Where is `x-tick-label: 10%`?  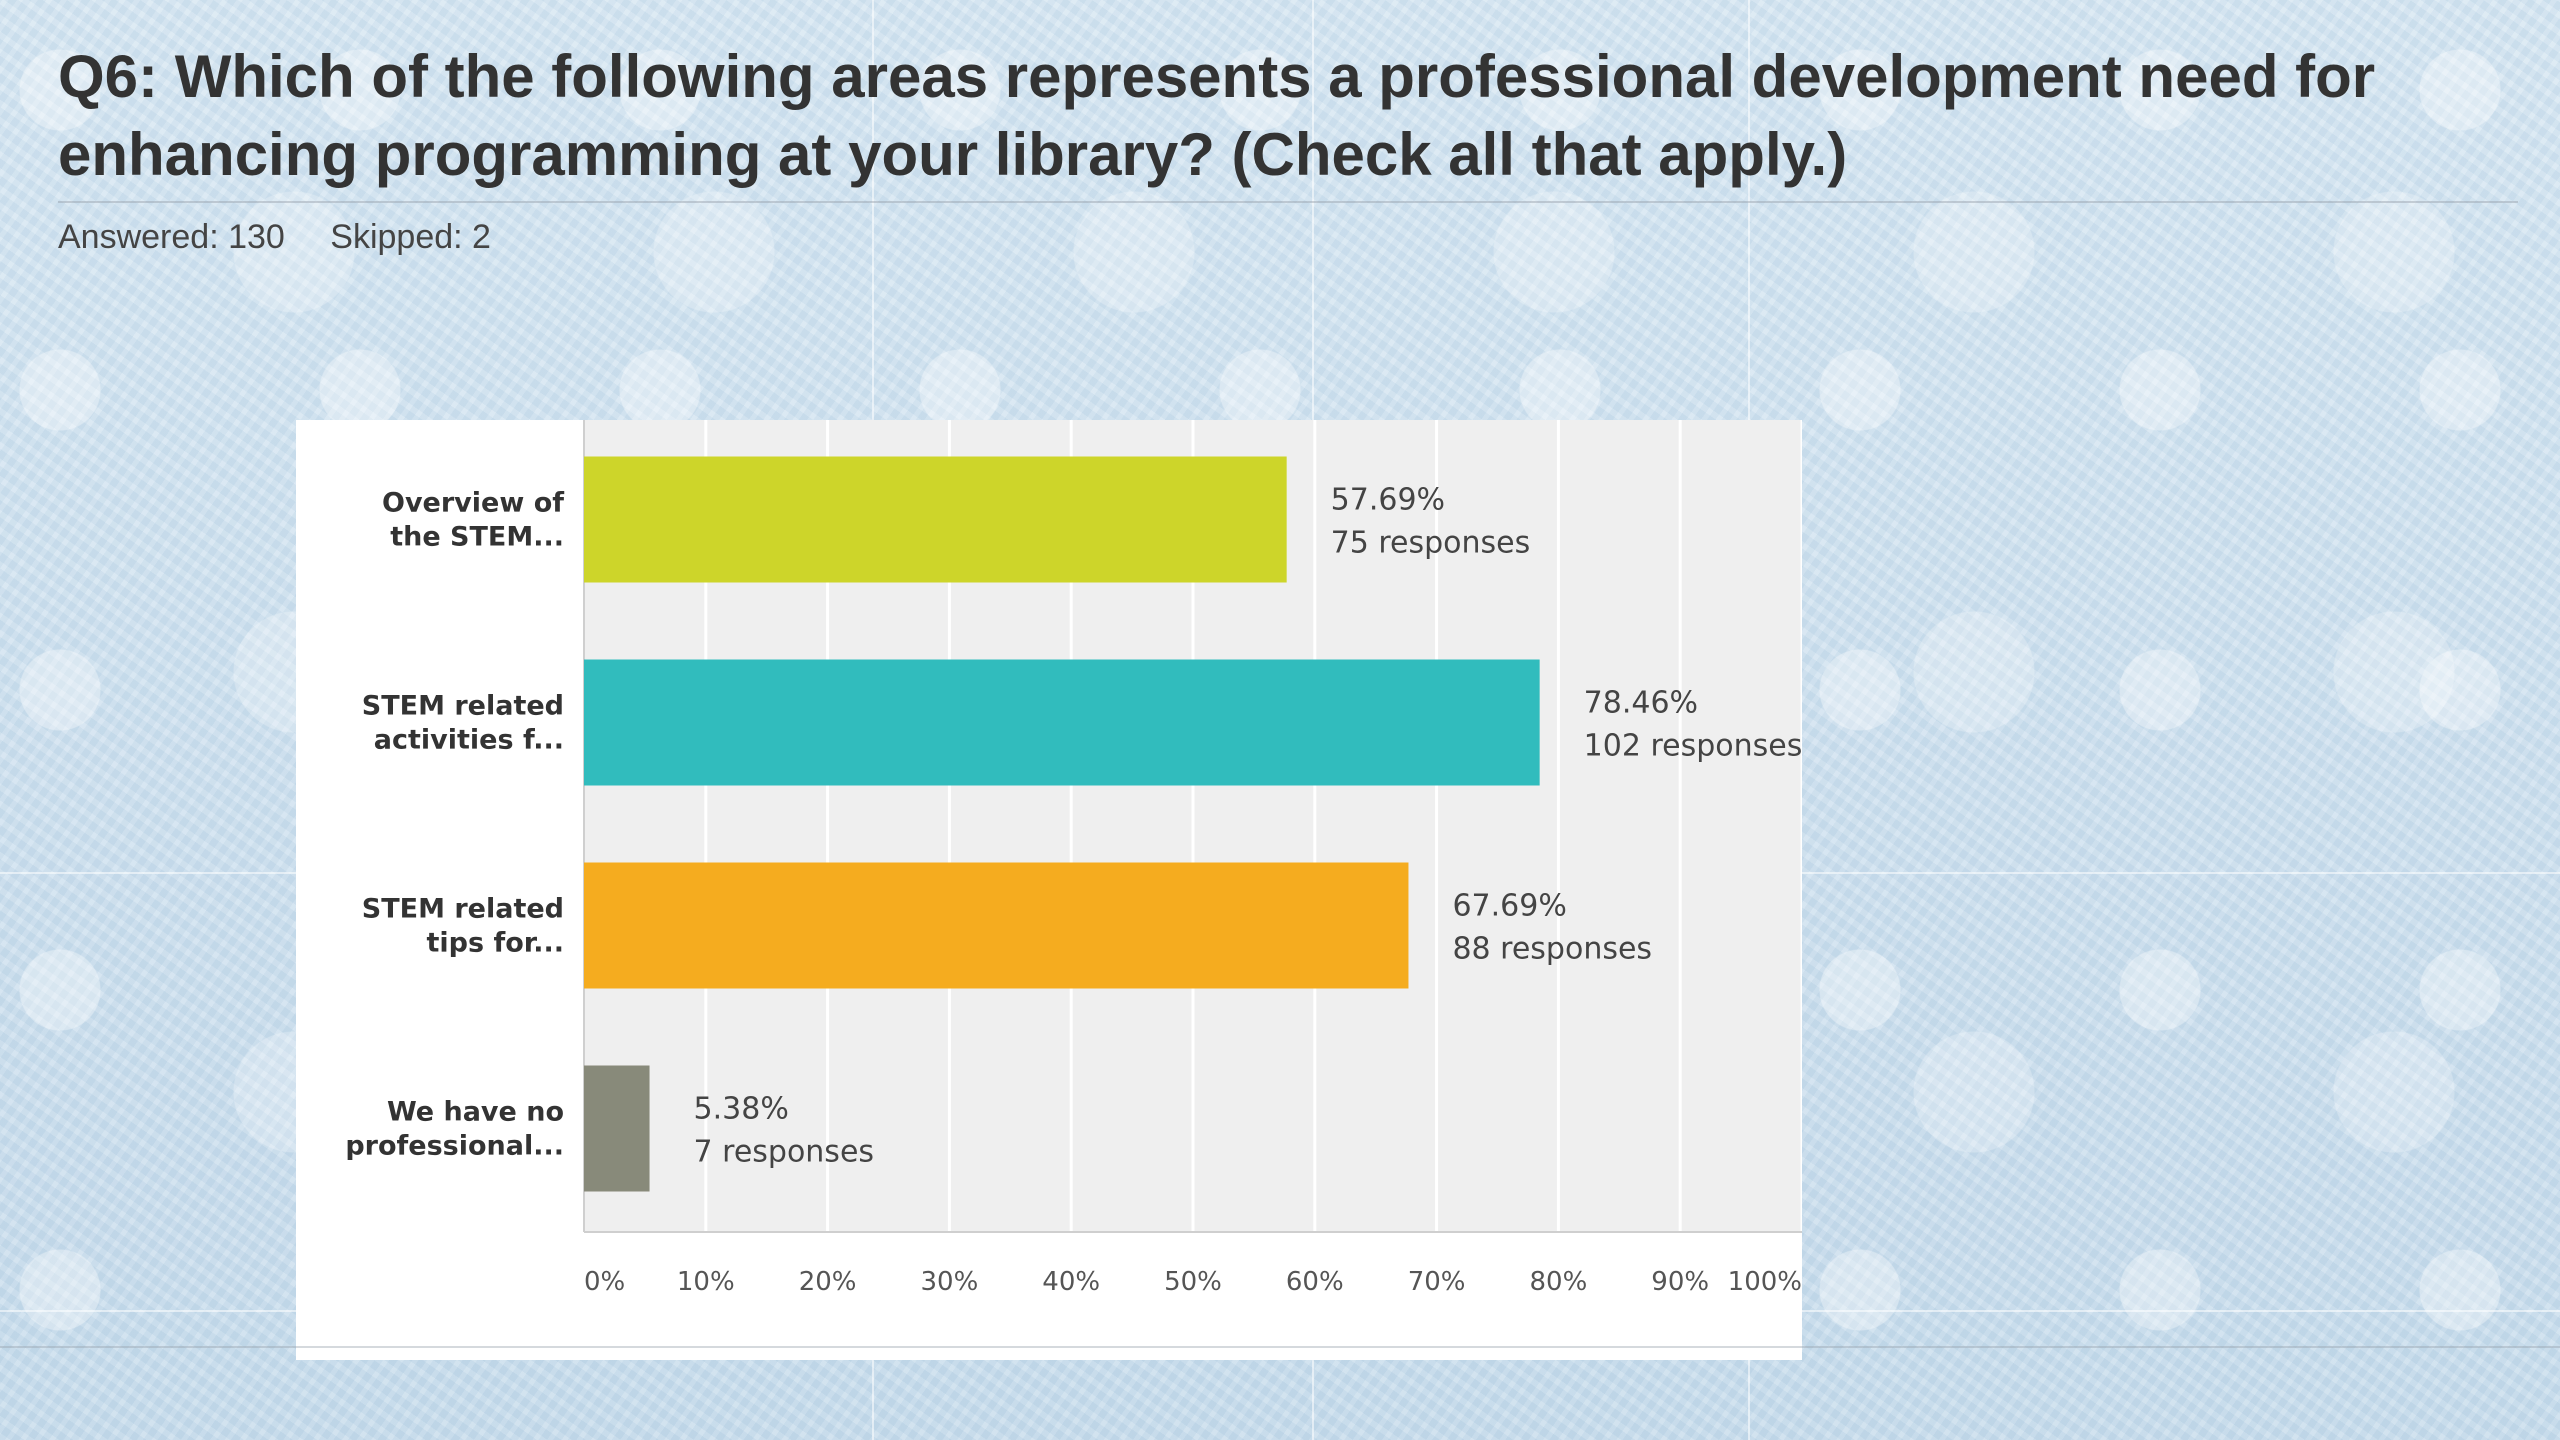
x-tick-label: 10% is located at coordinates (706, 1282).